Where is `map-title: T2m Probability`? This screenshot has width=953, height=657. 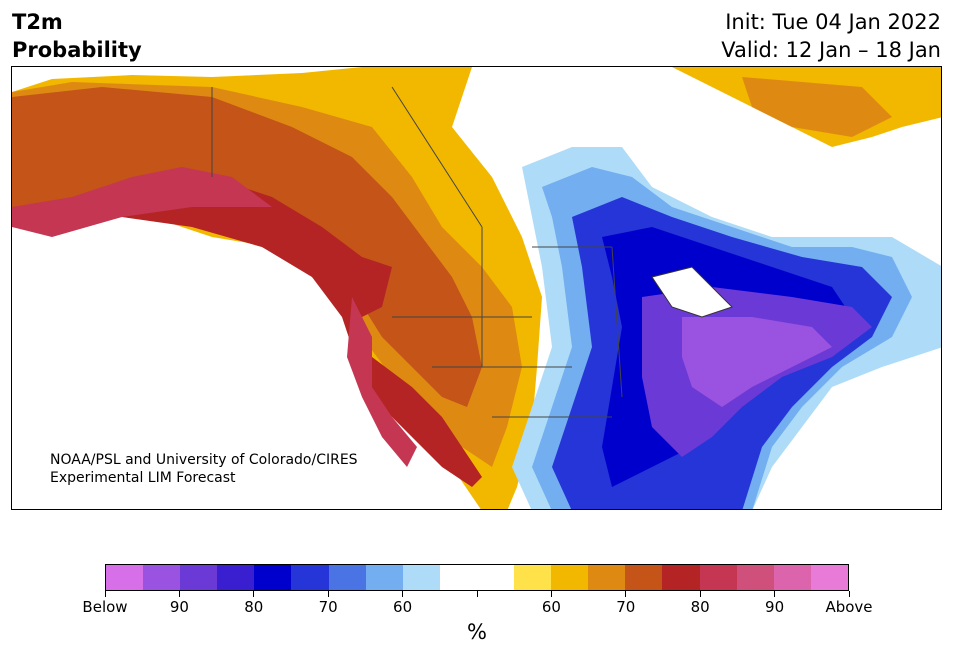 map-title: T2m Probability is located at coordinates (77, 36).